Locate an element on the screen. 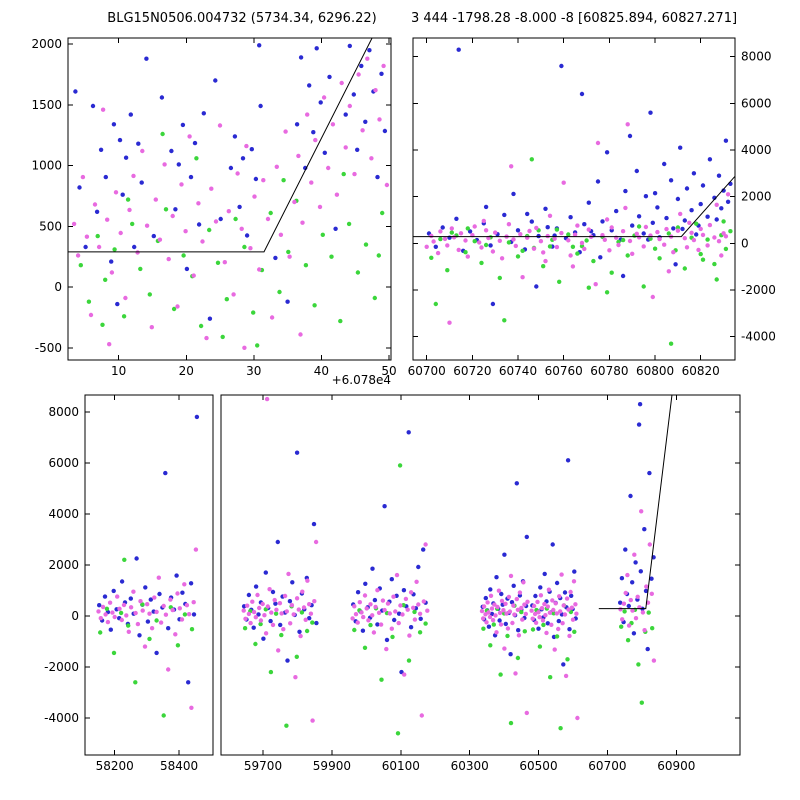 This screenshot has height=800, width=800. x-tick-label: 60800 is located at coordinates (655, 371).